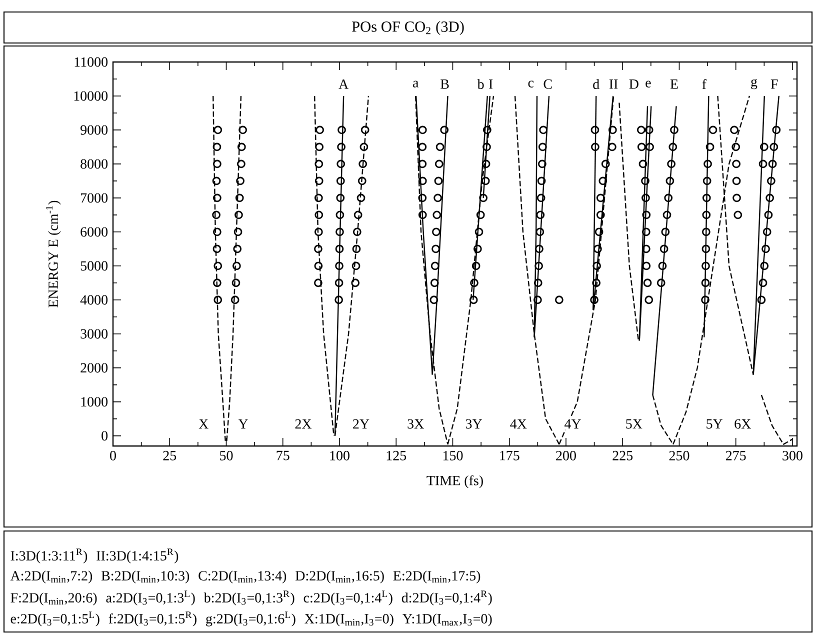 This screenshot has width=816, height=634. What do you see at coordinates (243, 423) in the screenshot?
I see `annotation: Y` at bounding box center [243, 423].